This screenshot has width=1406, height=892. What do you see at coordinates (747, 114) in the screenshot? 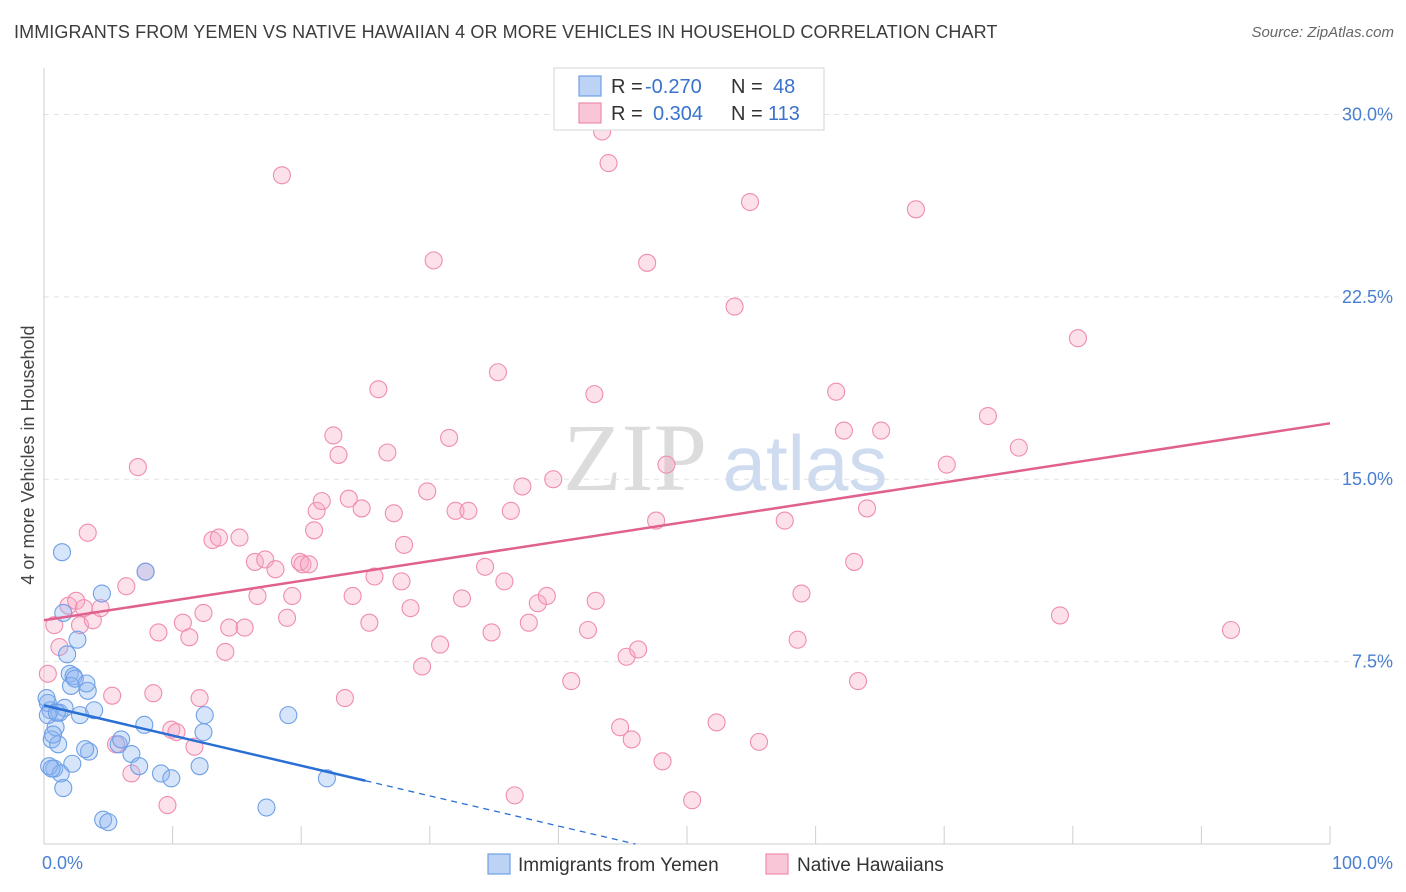
I see `legend-n-label-2: N =` at bounding box center [747, 114].